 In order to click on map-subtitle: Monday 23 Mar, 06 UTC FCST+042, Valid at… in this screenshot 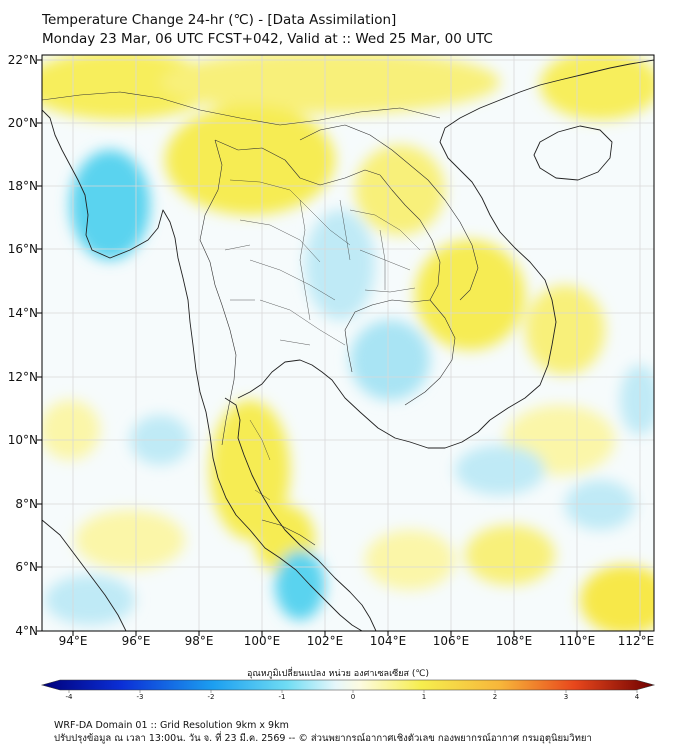, I will do `click(267, 39)`.